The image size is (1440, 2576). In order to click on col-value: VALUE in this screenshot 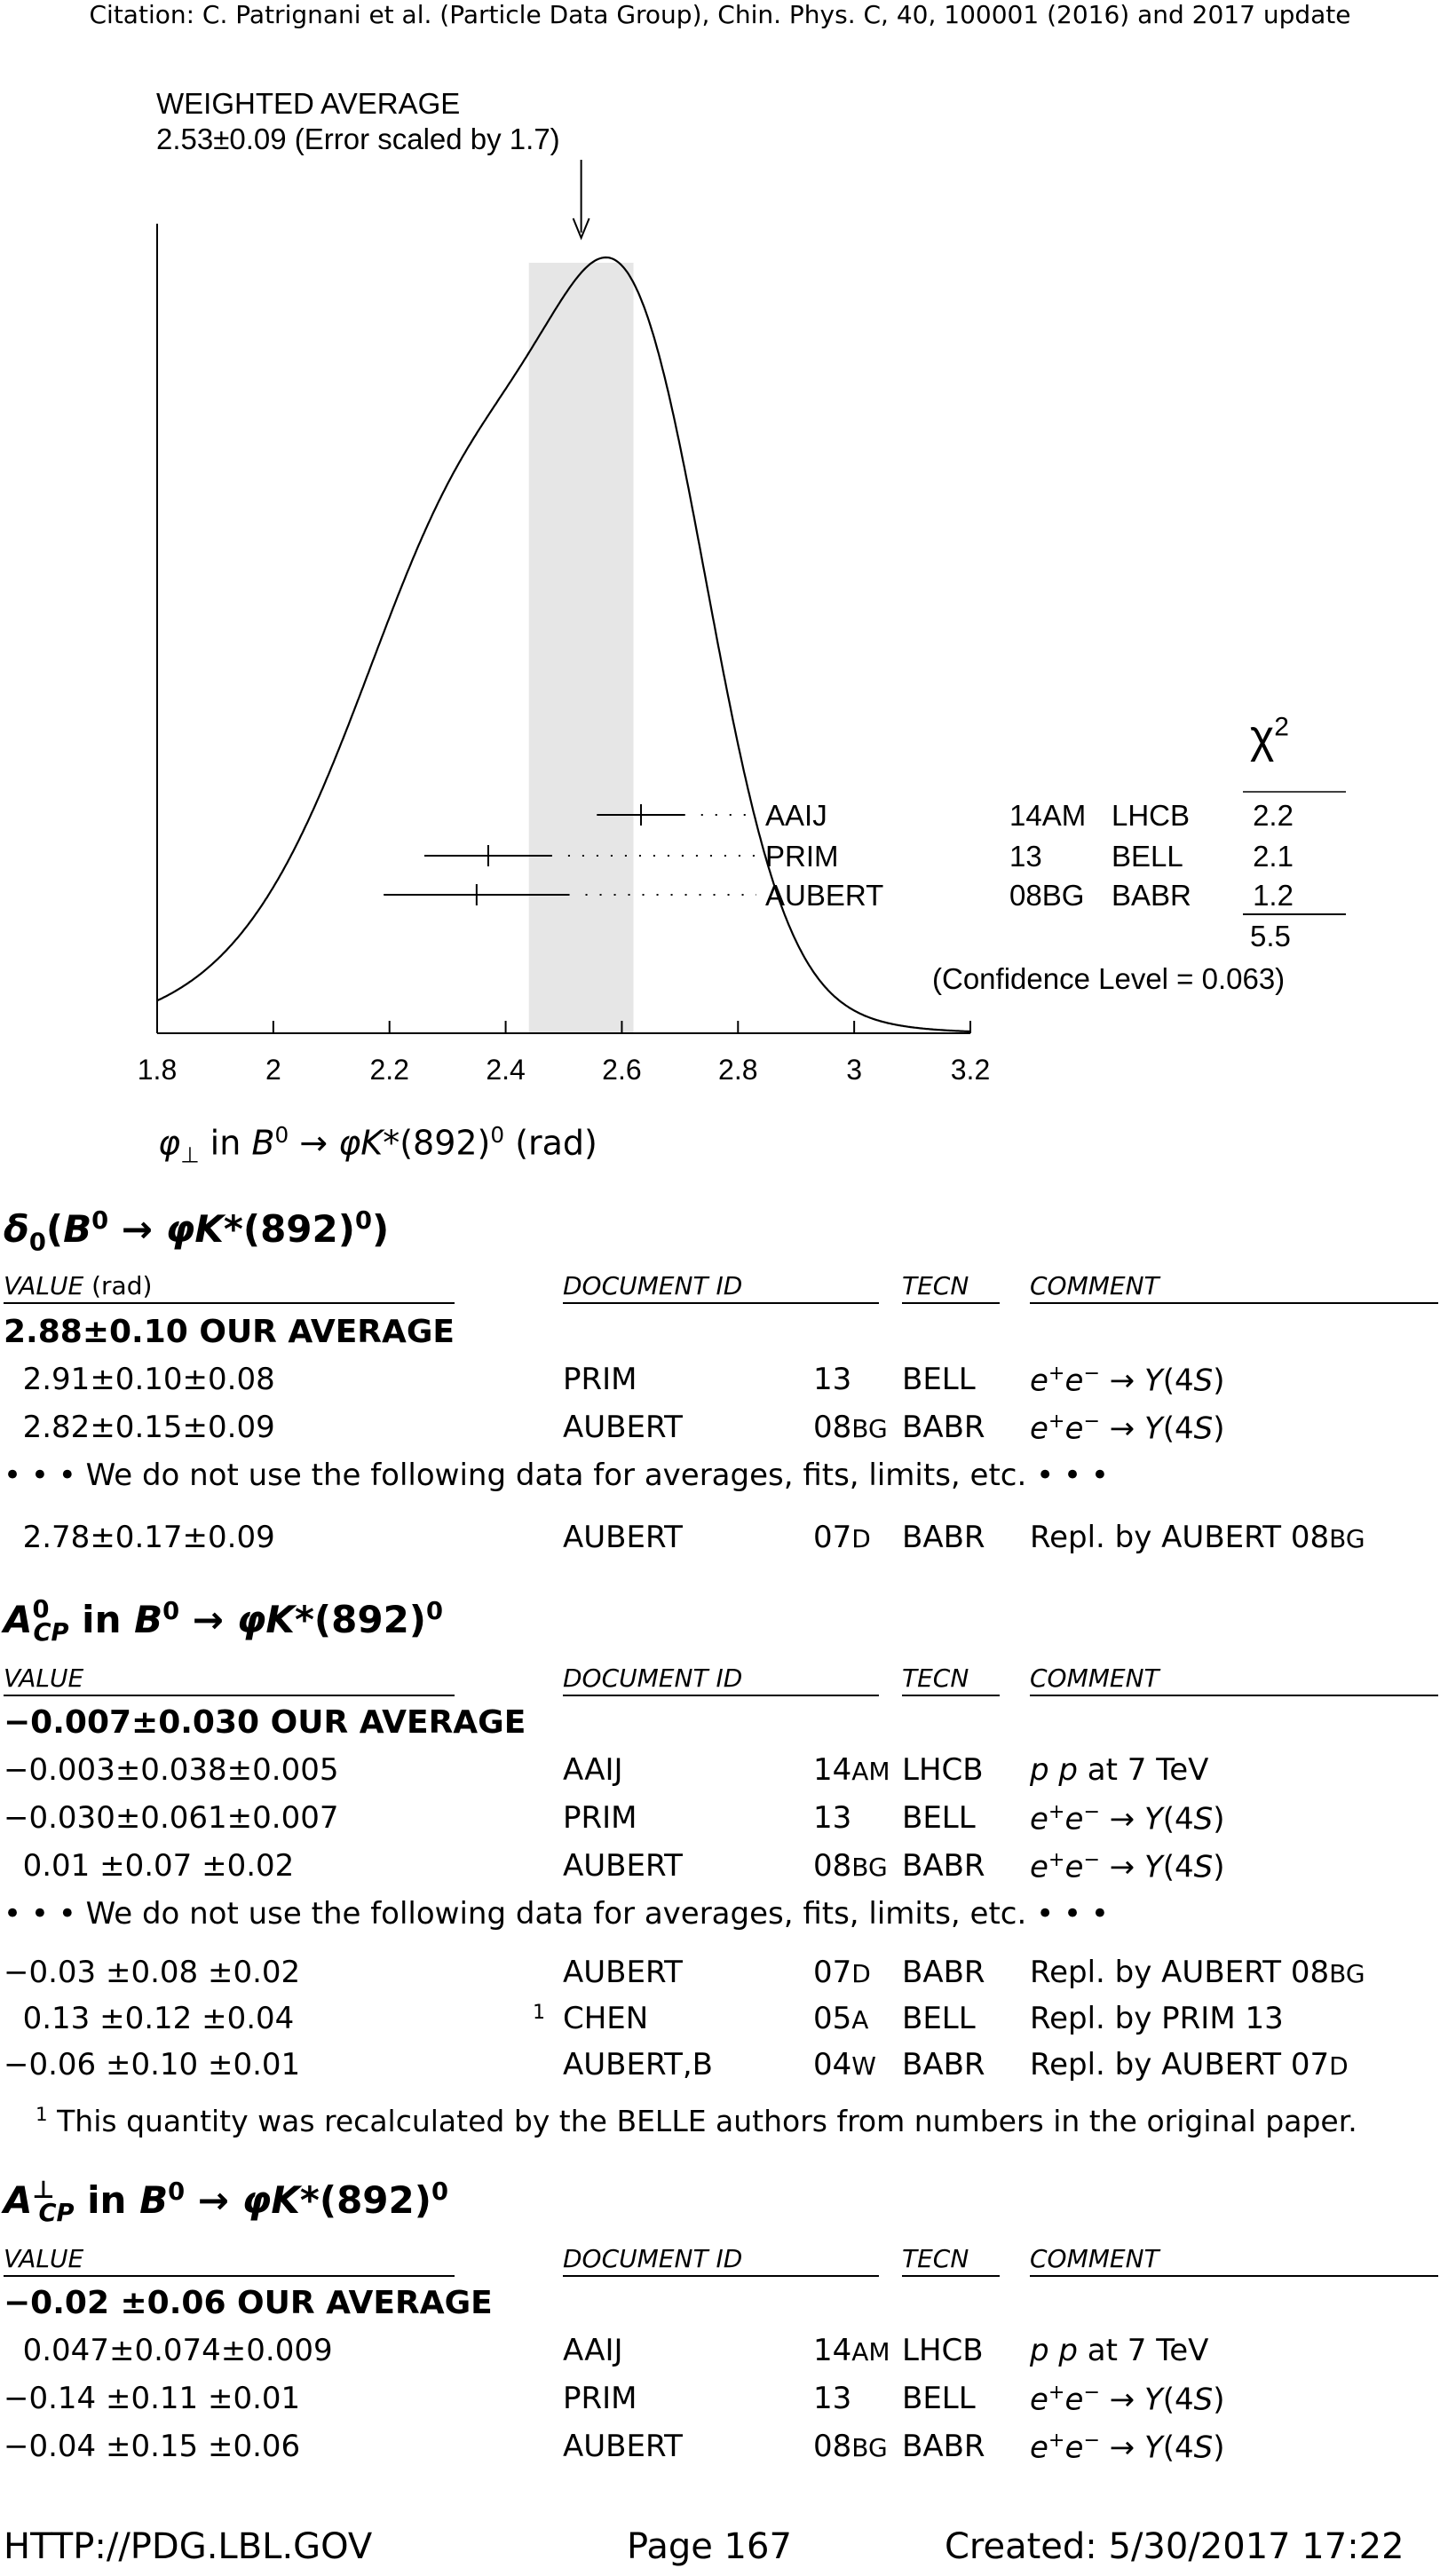, I will do `click(230, 1679)`.